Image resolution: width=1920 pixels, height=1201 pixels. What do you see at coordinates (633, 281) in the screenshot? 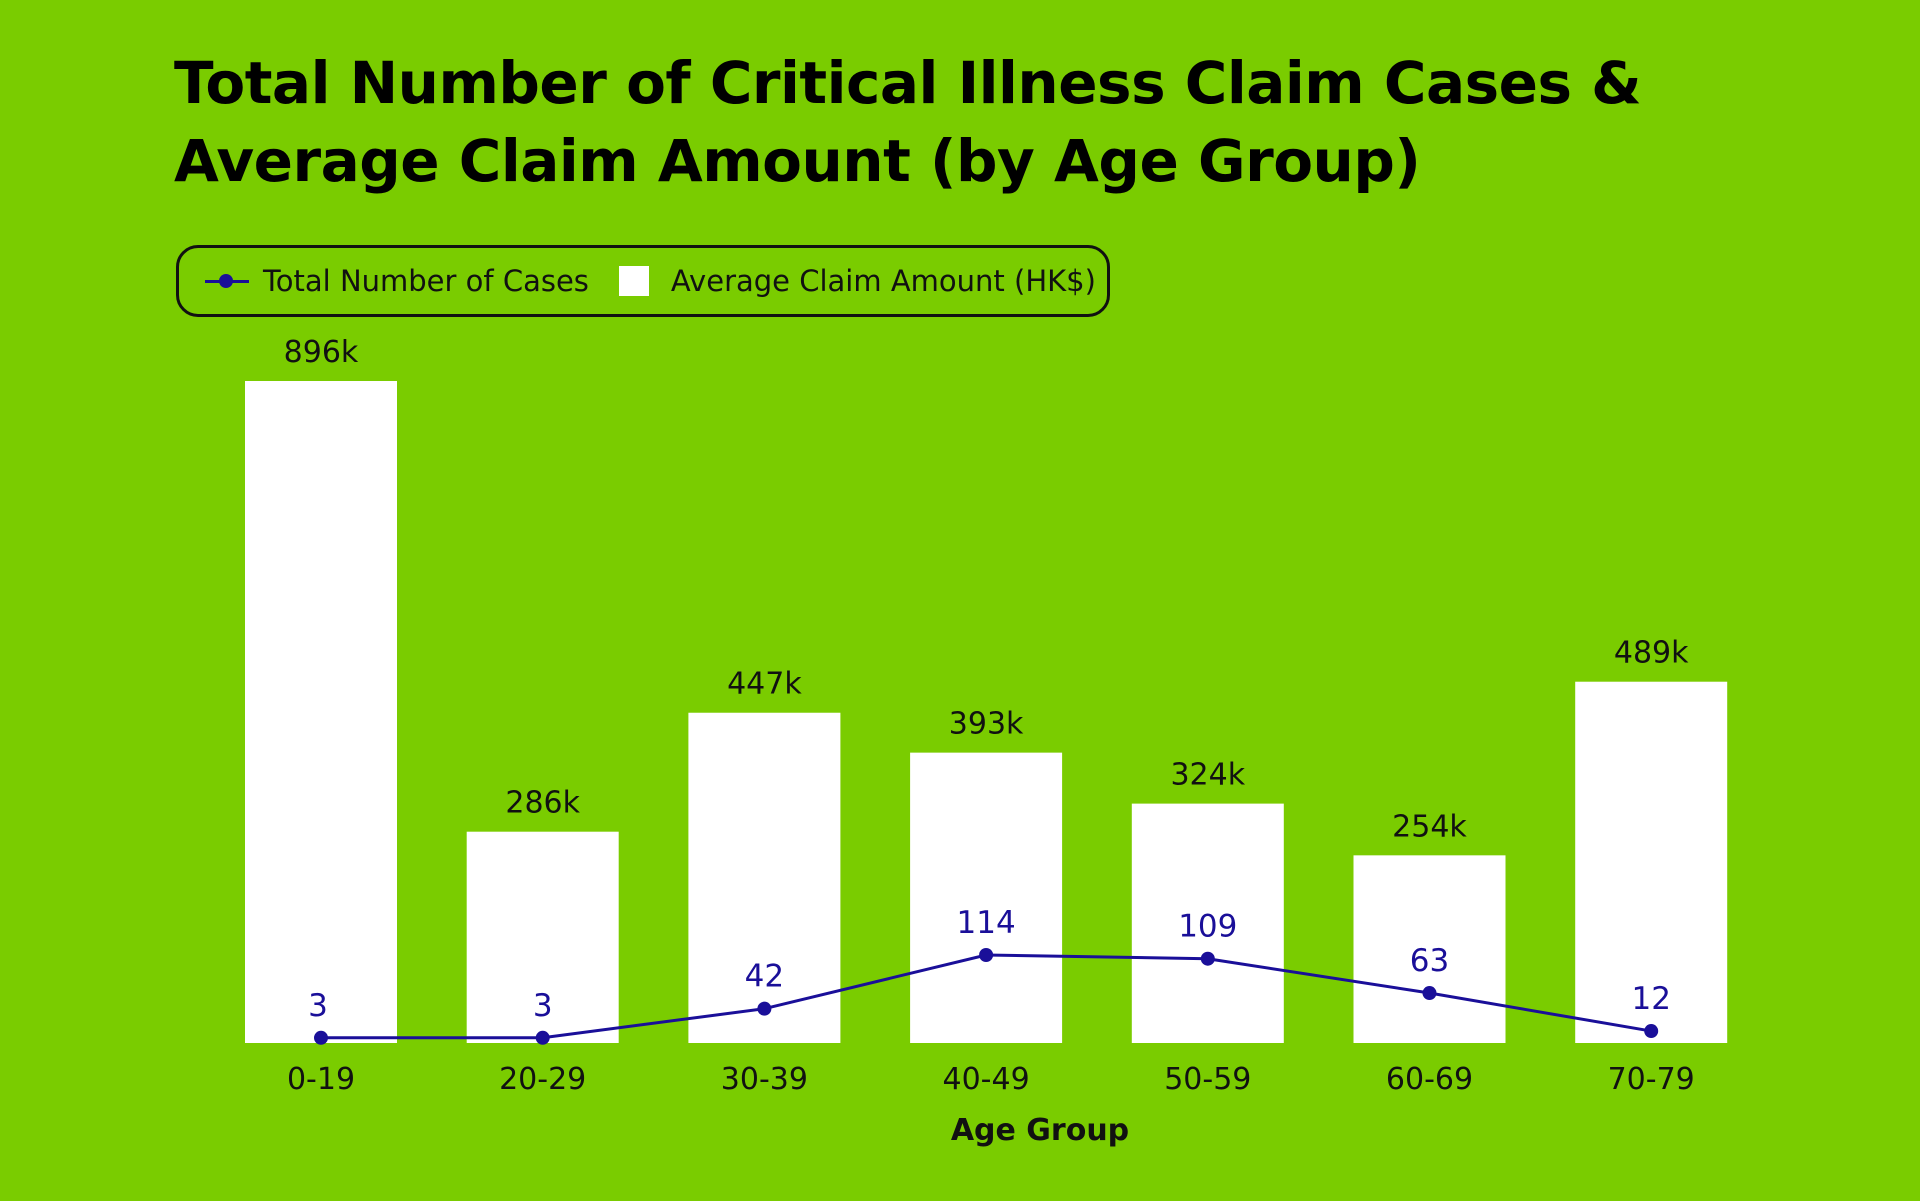
I see `legend-bar-swatch-icon` at bounding box center [633, 281].